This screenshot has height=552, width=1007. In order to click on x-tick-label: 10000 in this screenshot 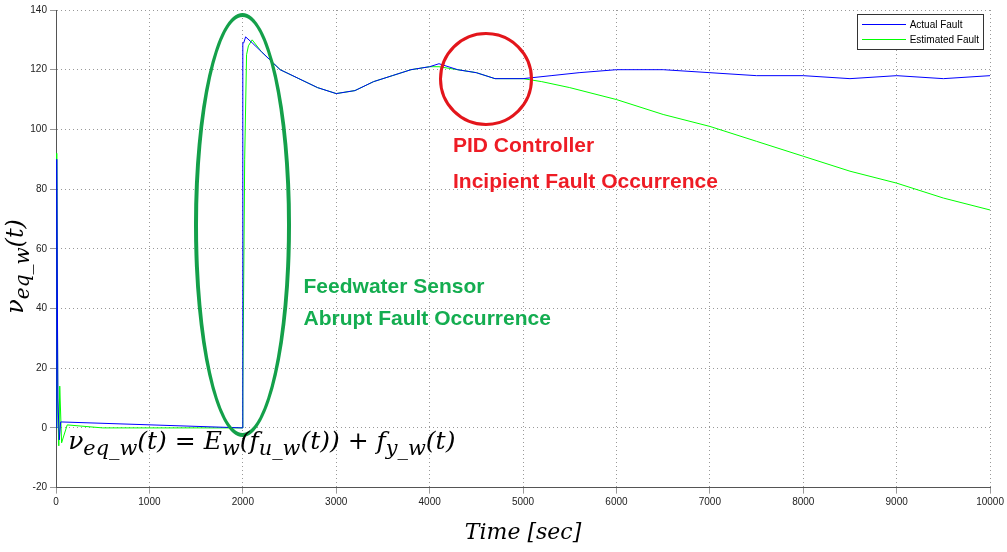, I will do `click(990, 502)`.